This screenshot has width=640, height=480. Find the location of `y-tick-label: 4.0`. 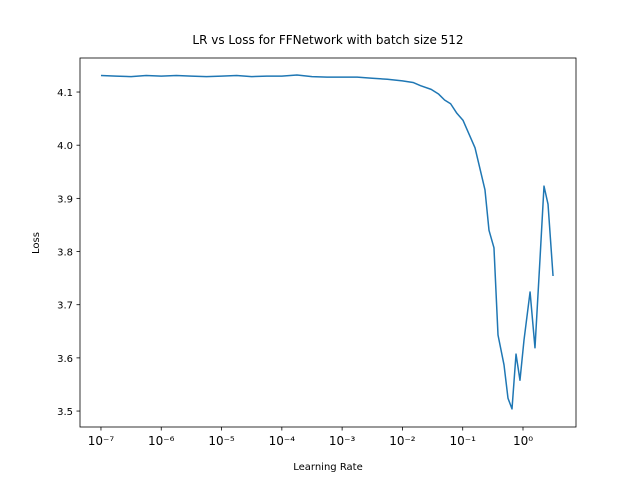

y-tick-label: 4.0 is located at coordinates (65, 146).